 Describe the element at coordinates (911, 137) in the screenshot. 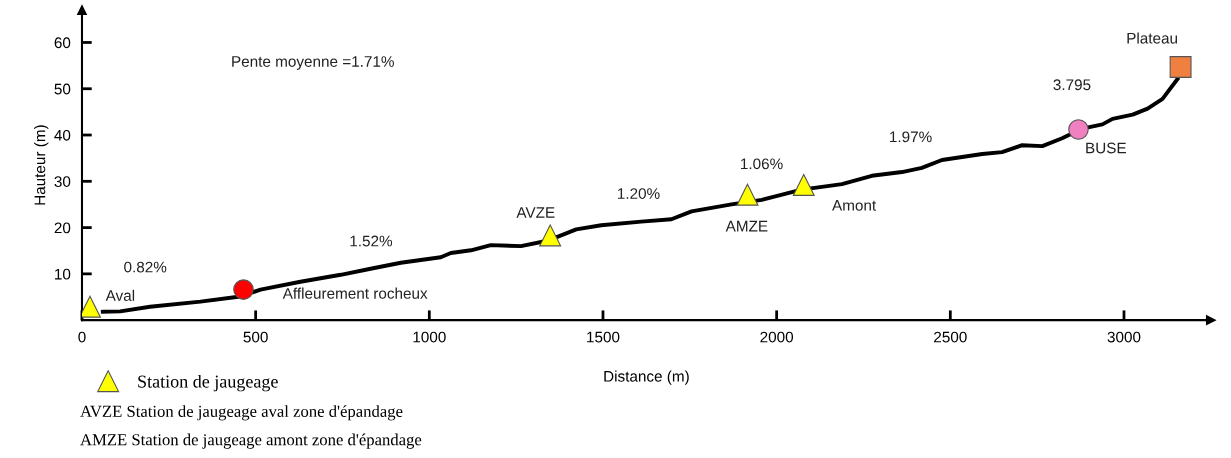

I see `annotation: 1.97%` at that location.